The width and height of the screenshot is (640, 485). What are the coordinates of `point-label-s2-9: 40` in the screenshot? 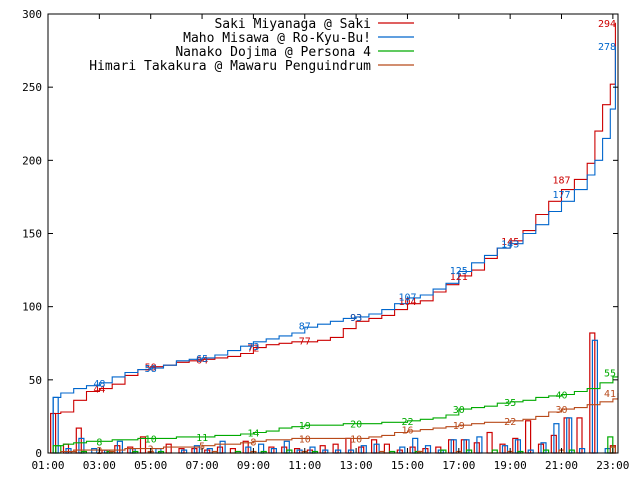 It's located at (561, 396).